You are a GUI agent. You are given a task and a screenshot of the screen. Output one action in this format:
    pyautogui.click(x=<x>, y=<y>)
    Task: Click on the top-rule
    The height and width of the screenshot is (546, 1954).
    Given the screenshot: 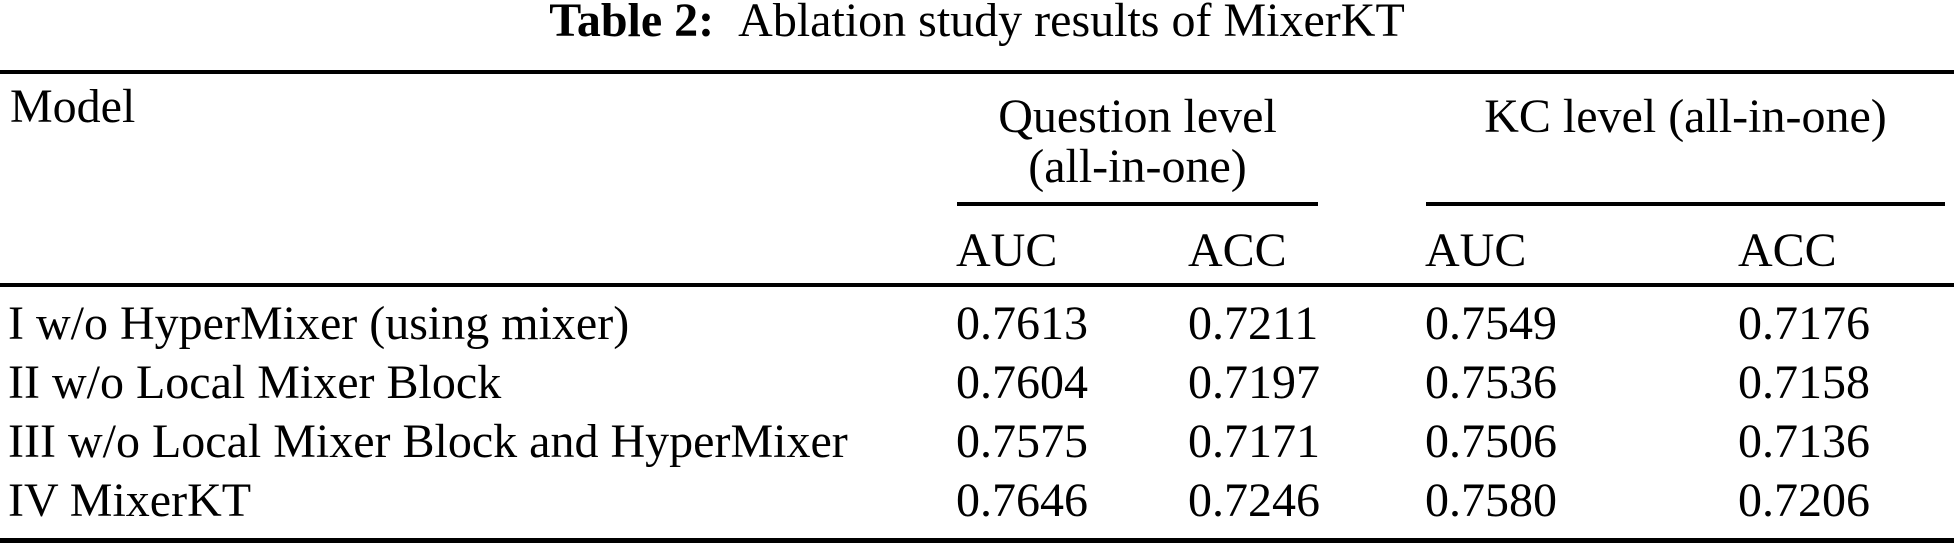 What is the action you would take?
    pyautogui.click(x=977, y=72)
    